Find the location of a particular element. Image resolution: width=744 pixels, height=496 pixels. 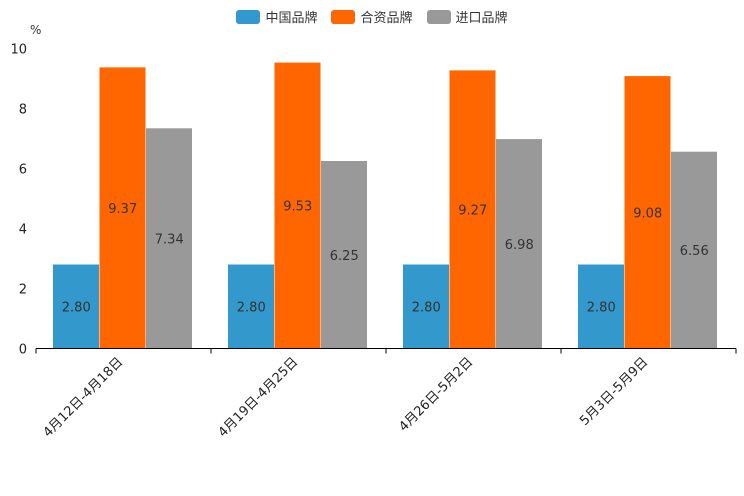

data-label: 9.08 is located at coordinates (647, 213).